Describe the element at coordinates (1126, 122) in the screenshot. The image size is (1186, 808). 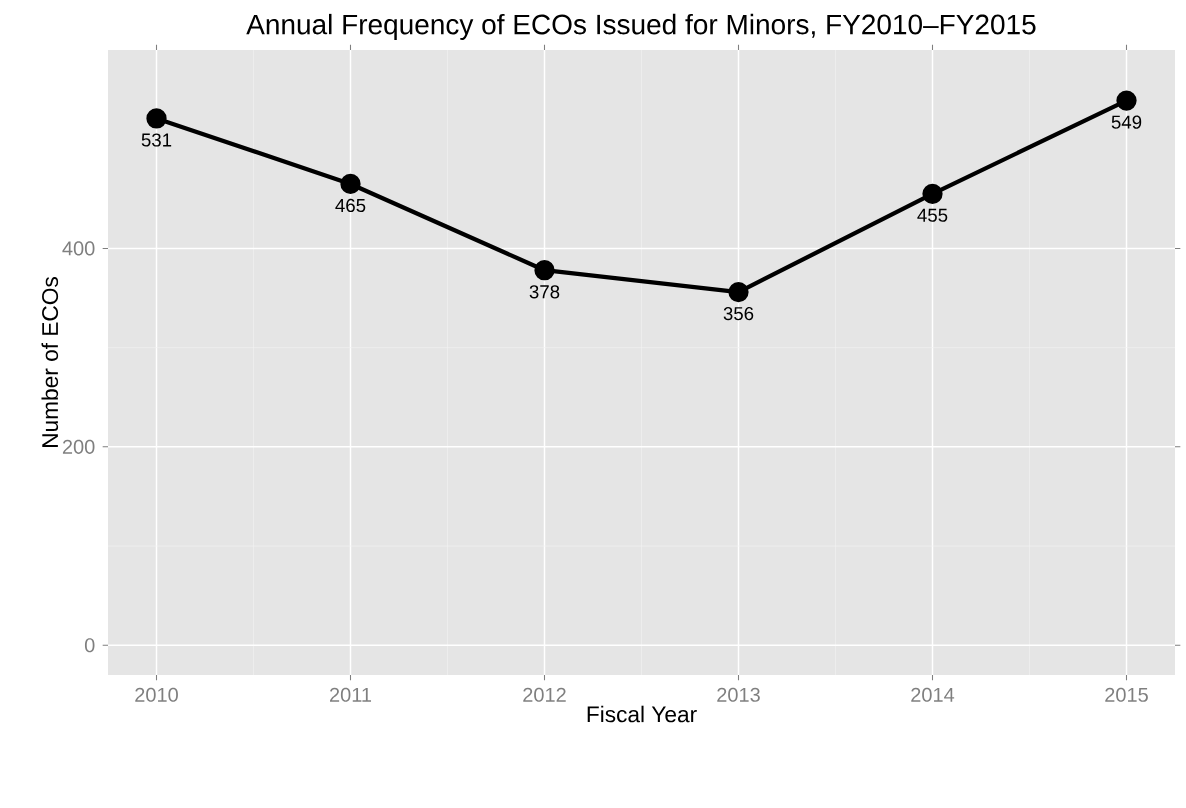
I see `data-label: 549` at that location.